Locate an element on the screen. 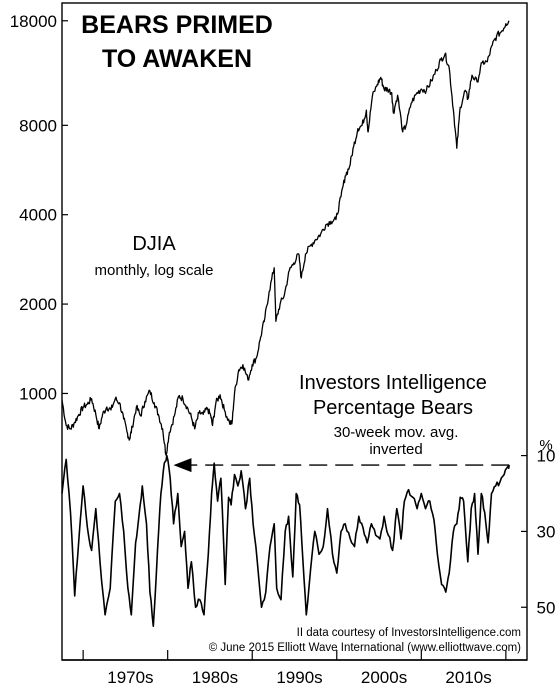  djia-label: DJIA is located at coordinates (154, 244).